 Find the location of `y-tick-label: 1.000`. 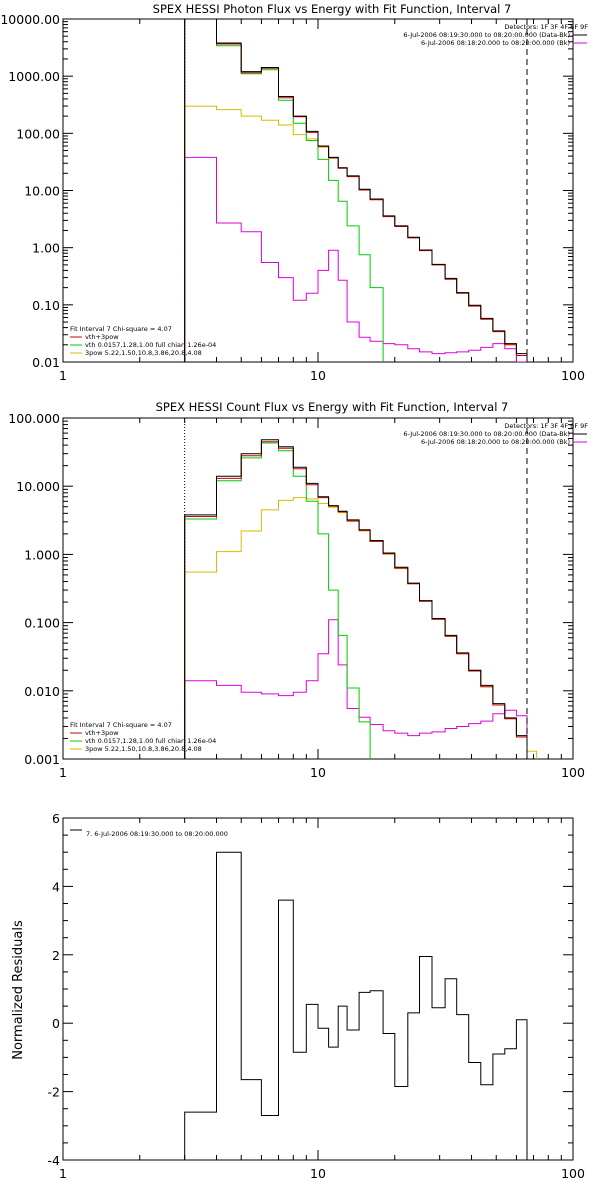

y-tick-label: 1.000 is located at coordinates (42, 554).